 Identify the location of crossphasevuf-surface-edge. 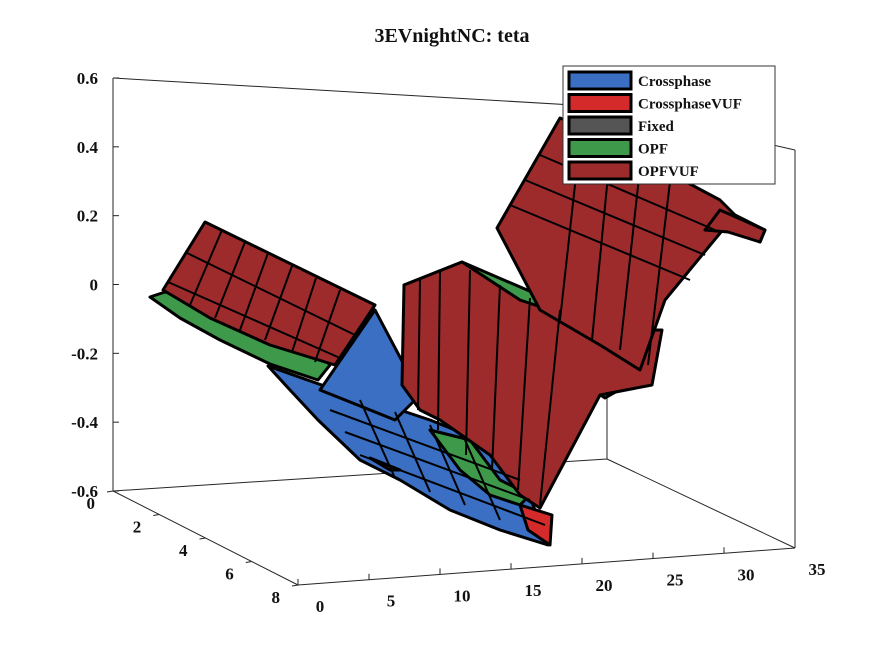
(536, 525).